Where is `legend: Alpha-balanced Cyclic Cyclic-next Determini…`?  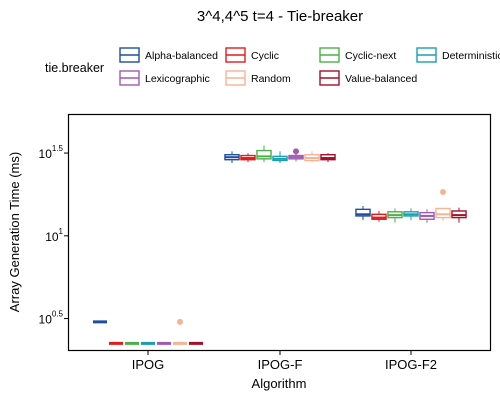
legend: Alpha-balanced Cyclic Cyclic-next Determini… is located at coordinates (309, 66).